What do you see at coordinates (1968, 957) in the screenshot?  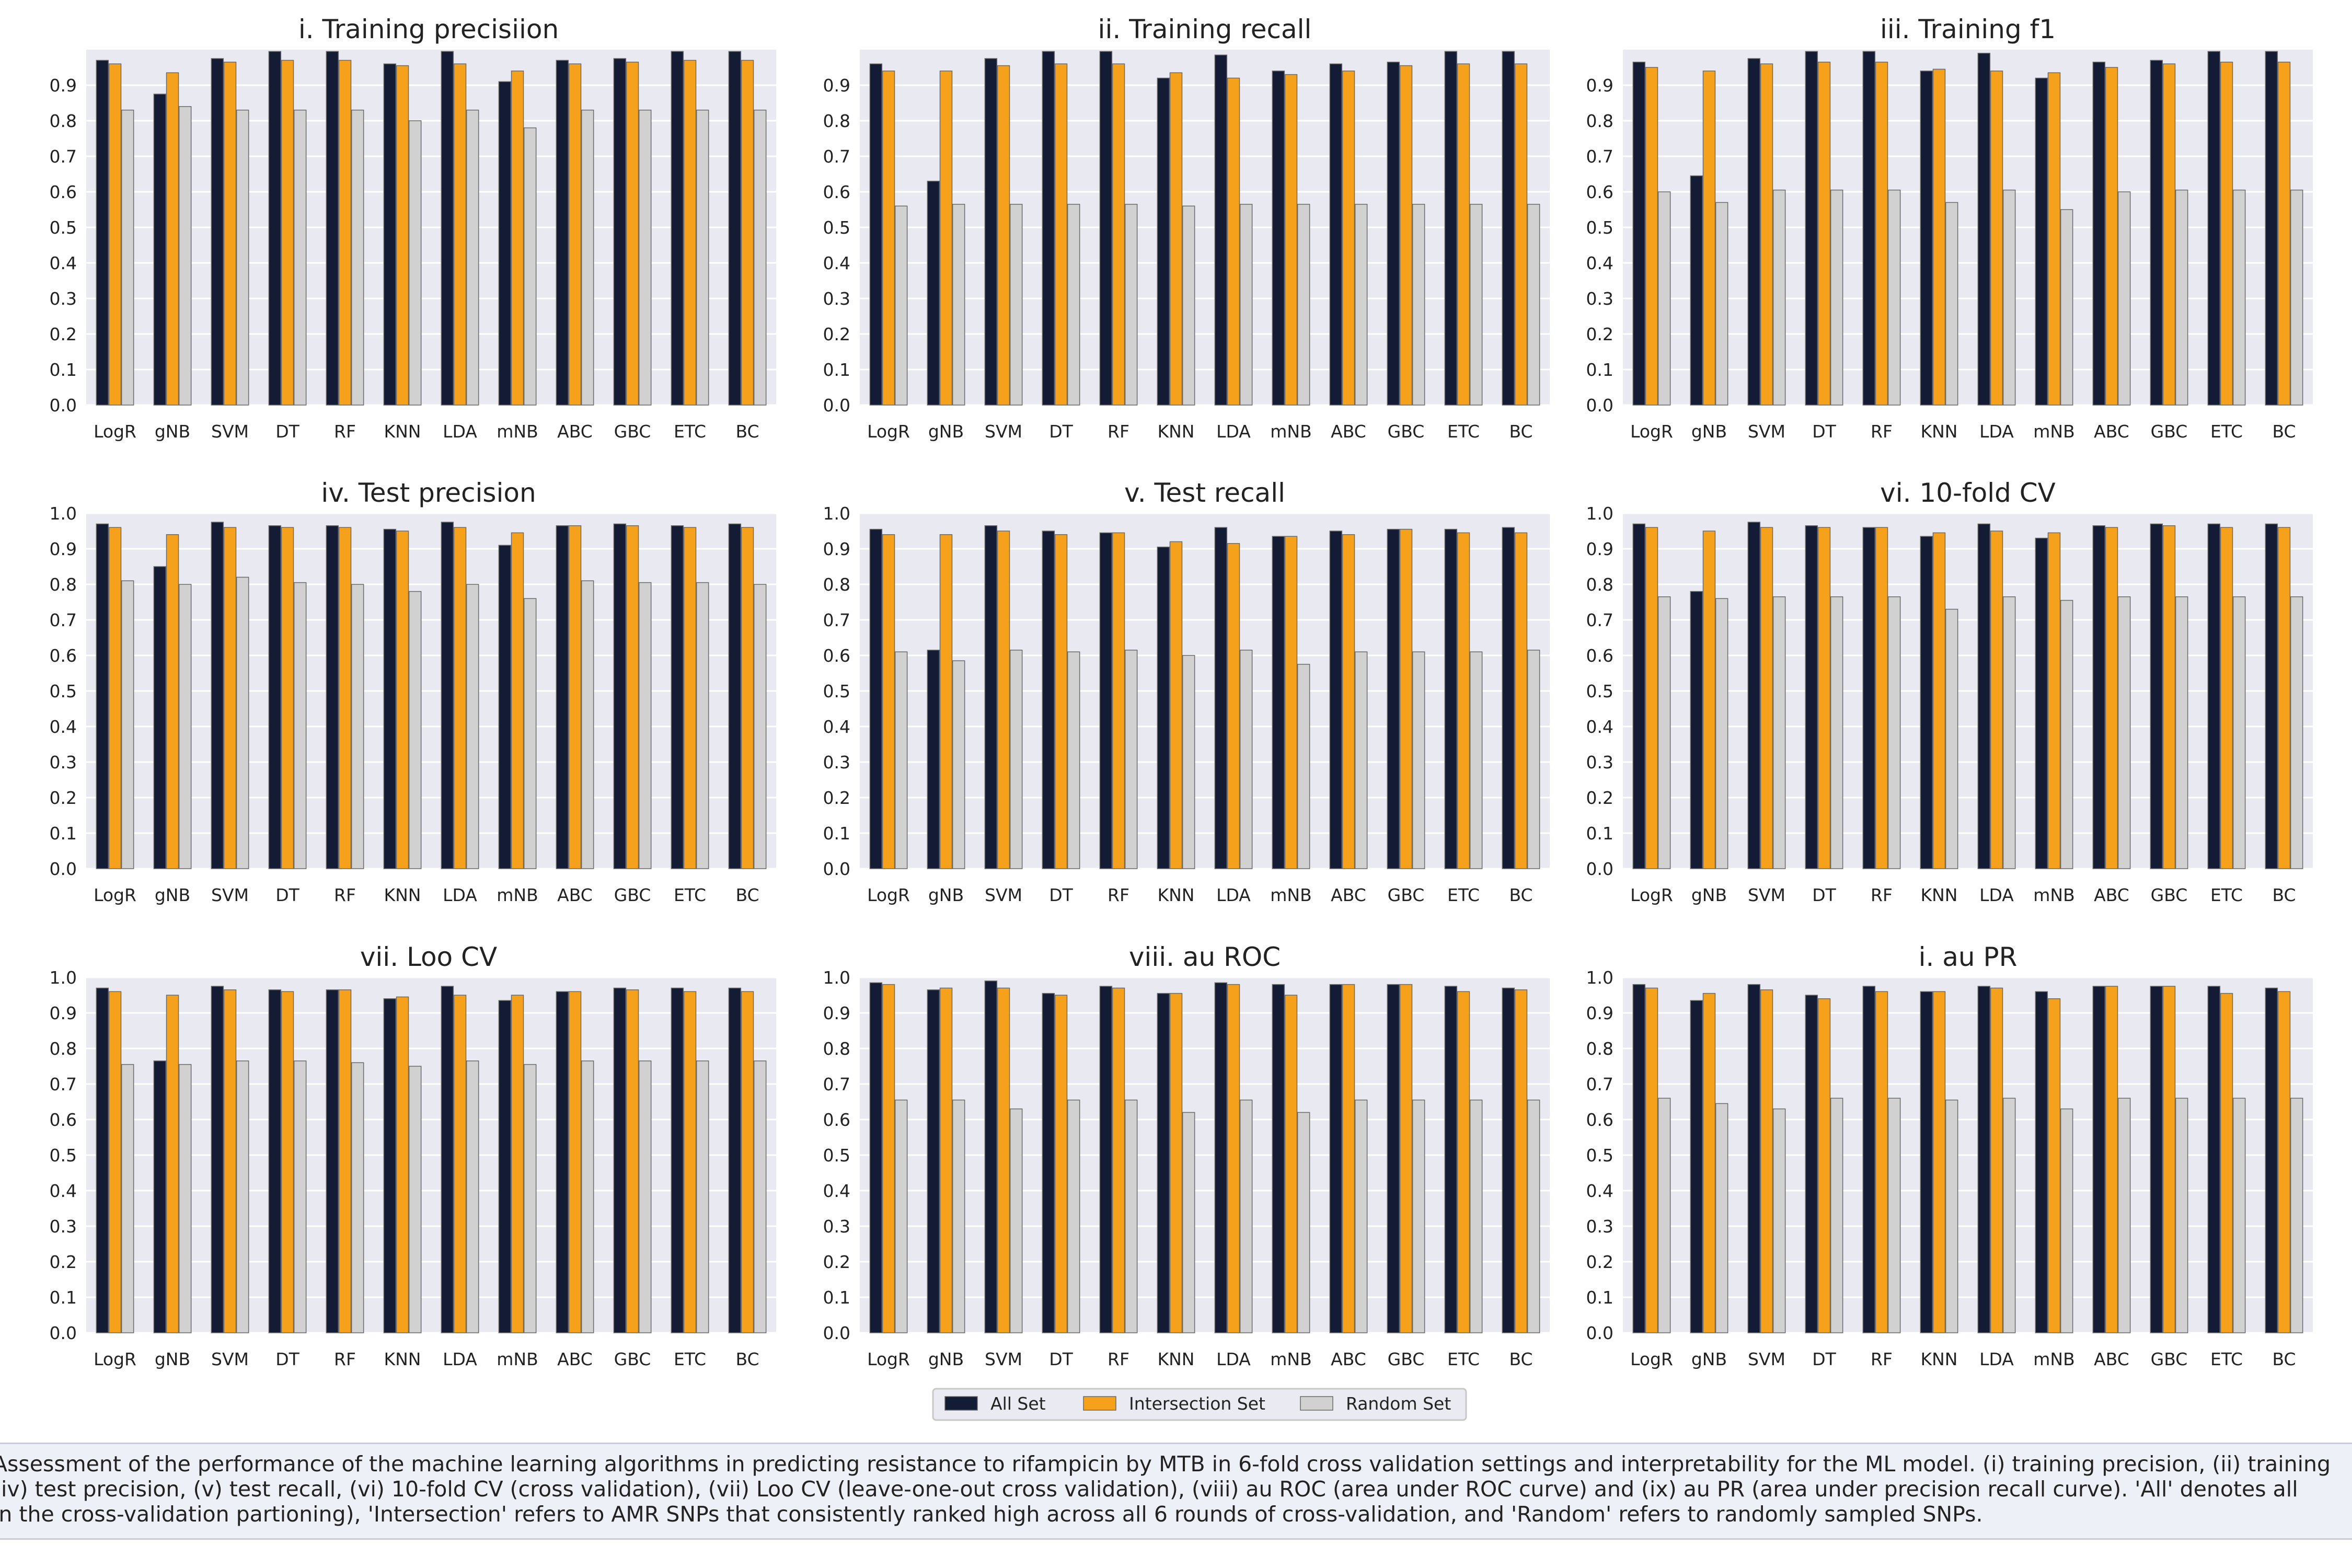 I see `subplot-title: i. au PR` at bounding box center [1968, 957].